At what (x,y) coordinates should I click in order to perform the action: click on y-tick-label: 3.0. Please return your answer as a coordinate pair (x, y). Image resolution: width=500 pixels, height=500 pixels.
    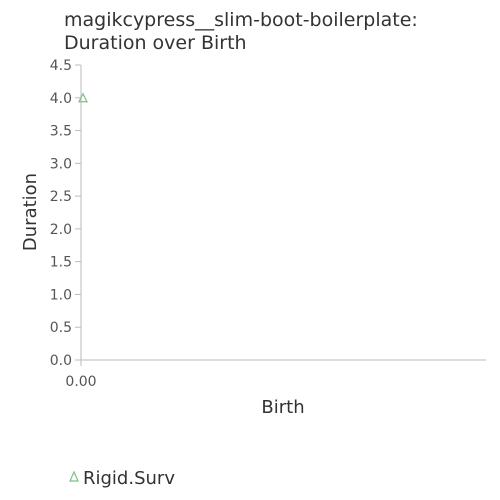
    Looking at the image, I should click on (61, 164).